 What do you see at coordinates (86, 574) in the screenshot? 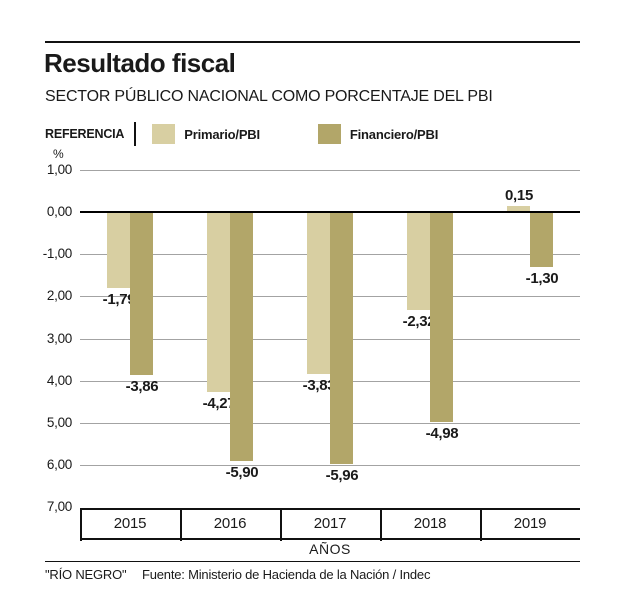
I see `credit-label: "RÍO NEGRO"` at bounding box center [86, 574].